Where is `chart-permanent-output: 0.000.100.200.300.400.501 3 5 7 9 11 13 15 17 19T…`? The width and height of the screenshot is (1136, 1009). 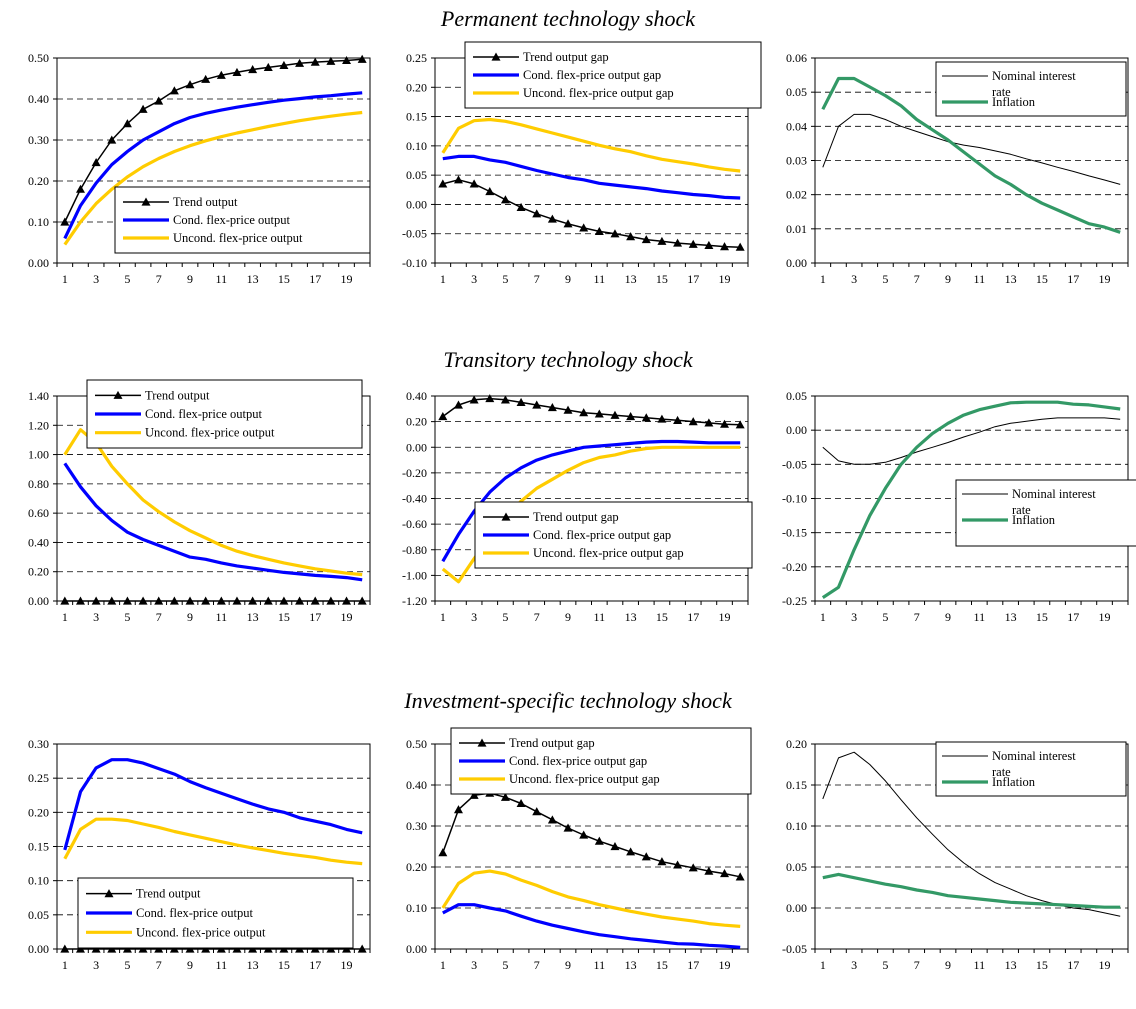 chart-permanent-output: 0.000.100.200.300.400.501 3 5 7 9 11 13 15 17 19T… is located at coordinates (199, 168).